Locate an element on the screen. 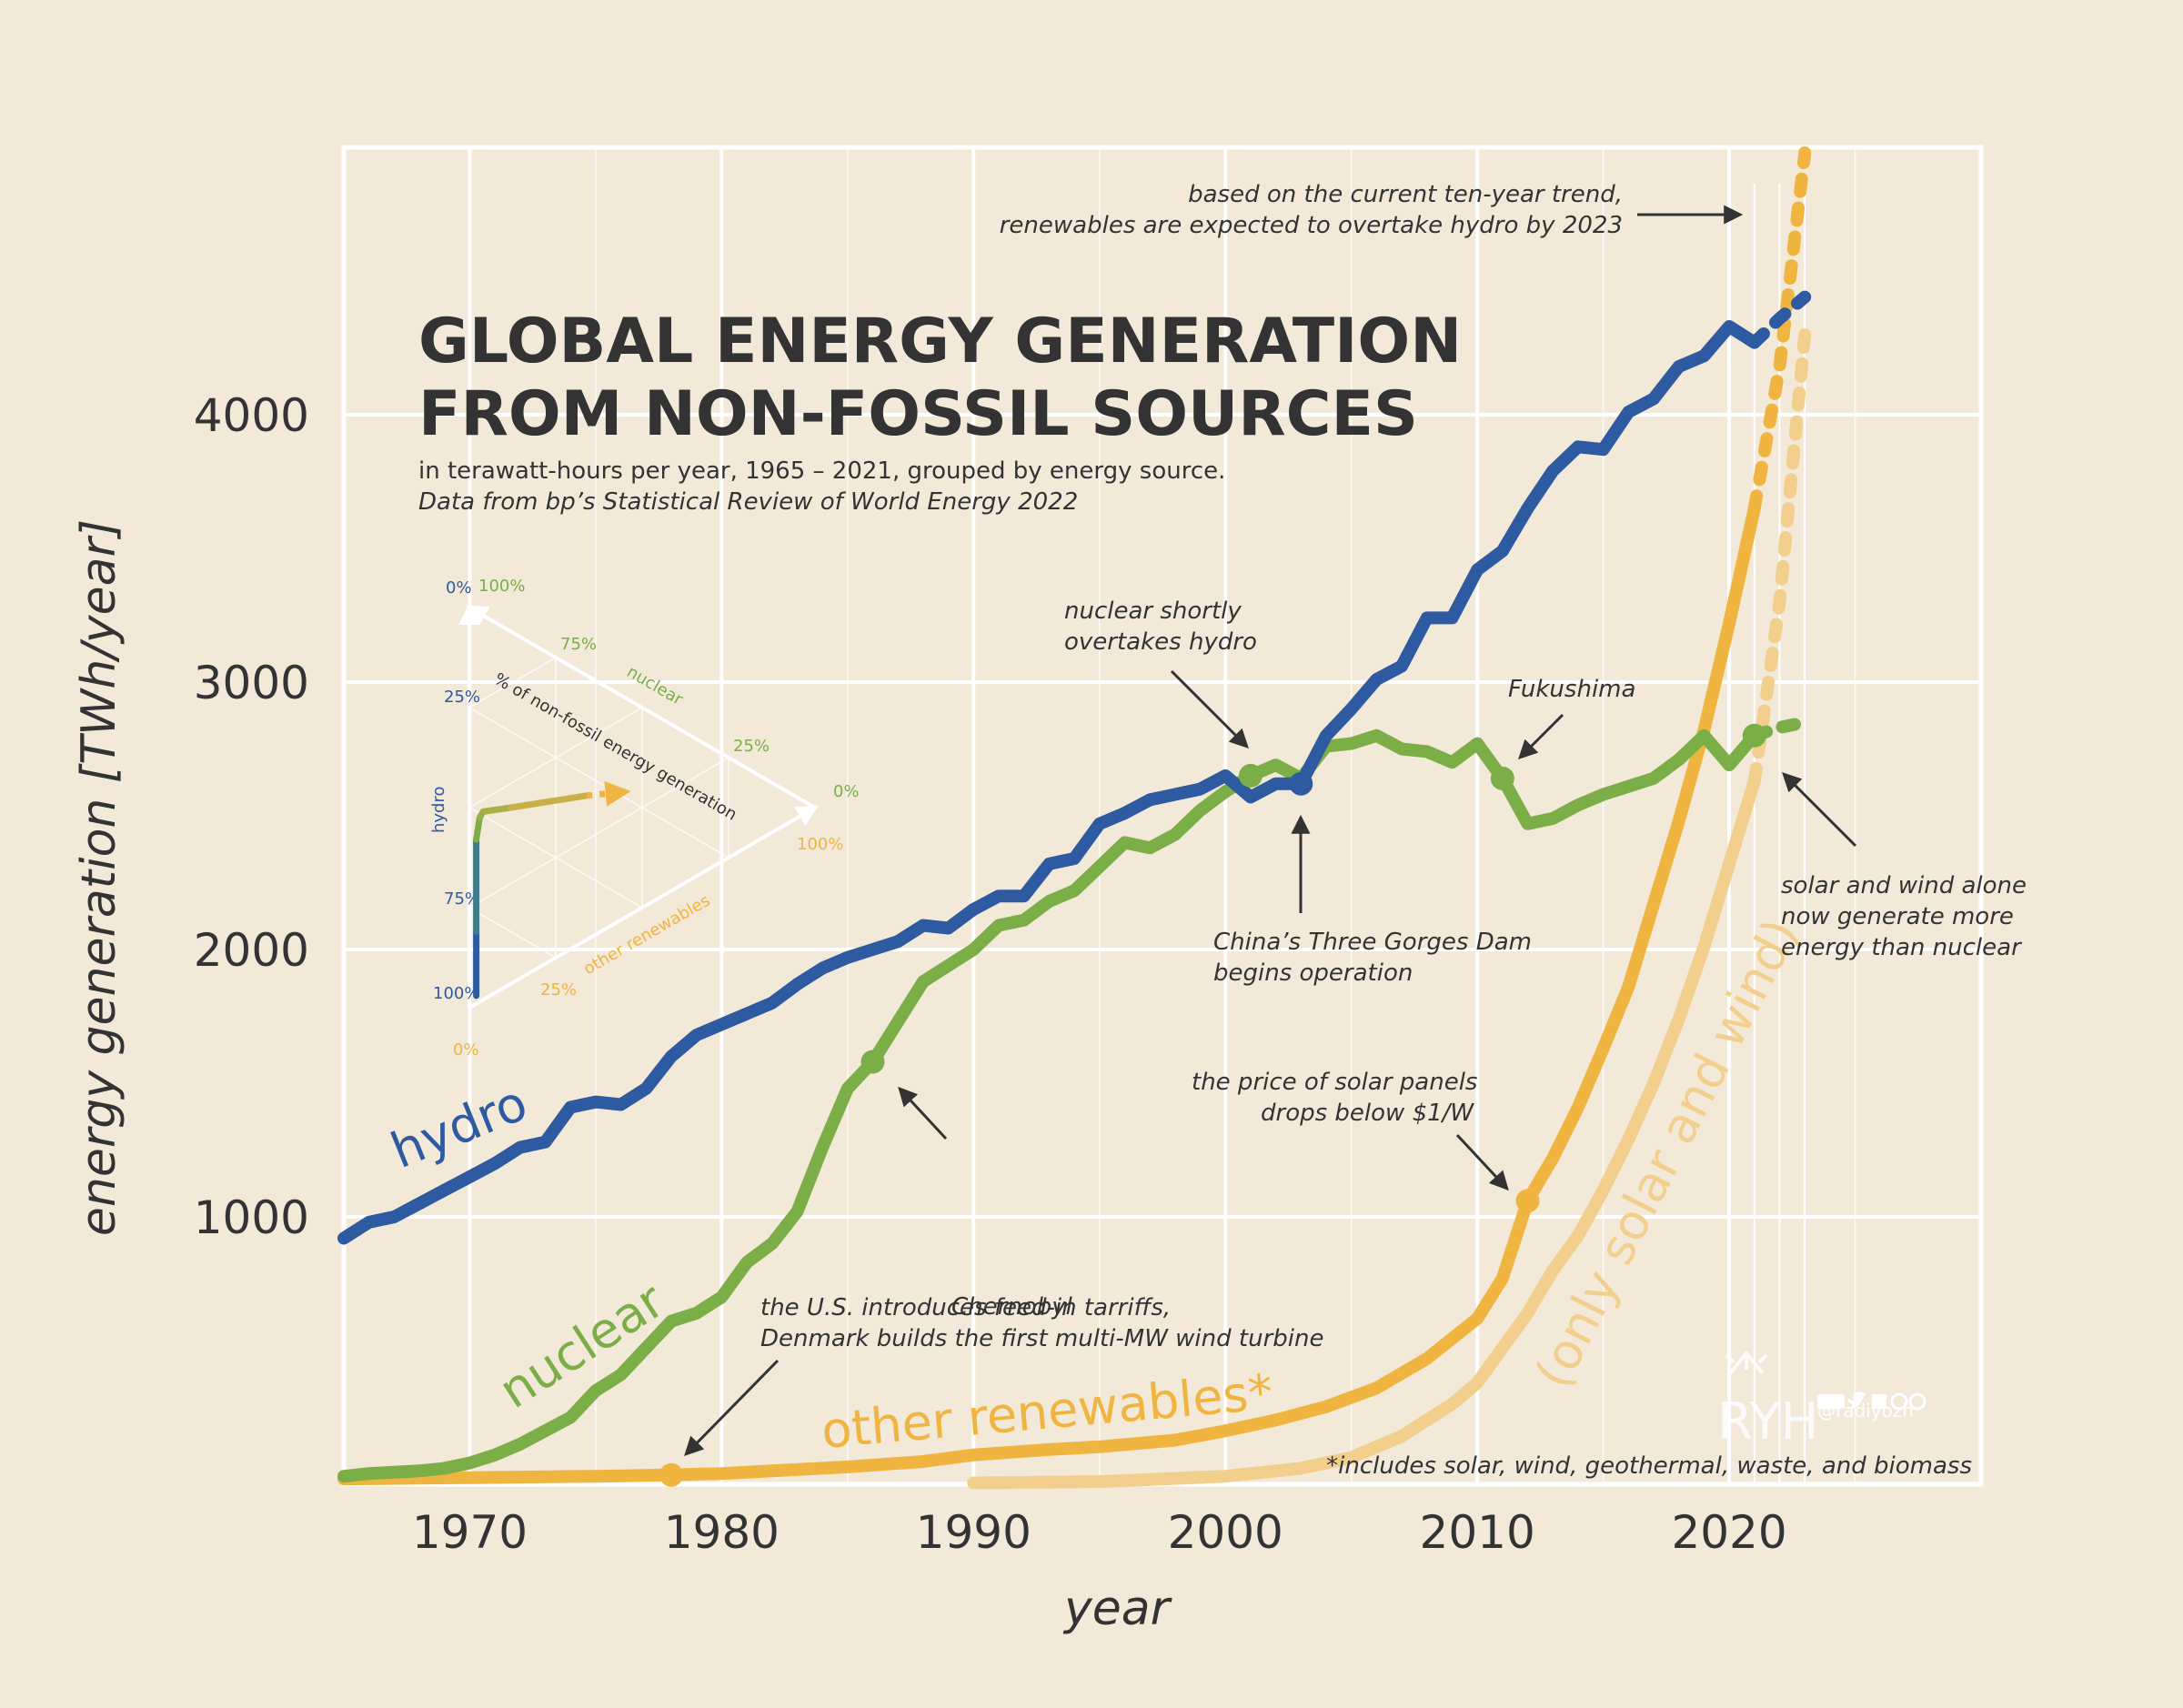 The height and width of the screenshot is (1708, 2183). ternary-nuclear-tick-0: 0% is located at coordinates (846, 791).